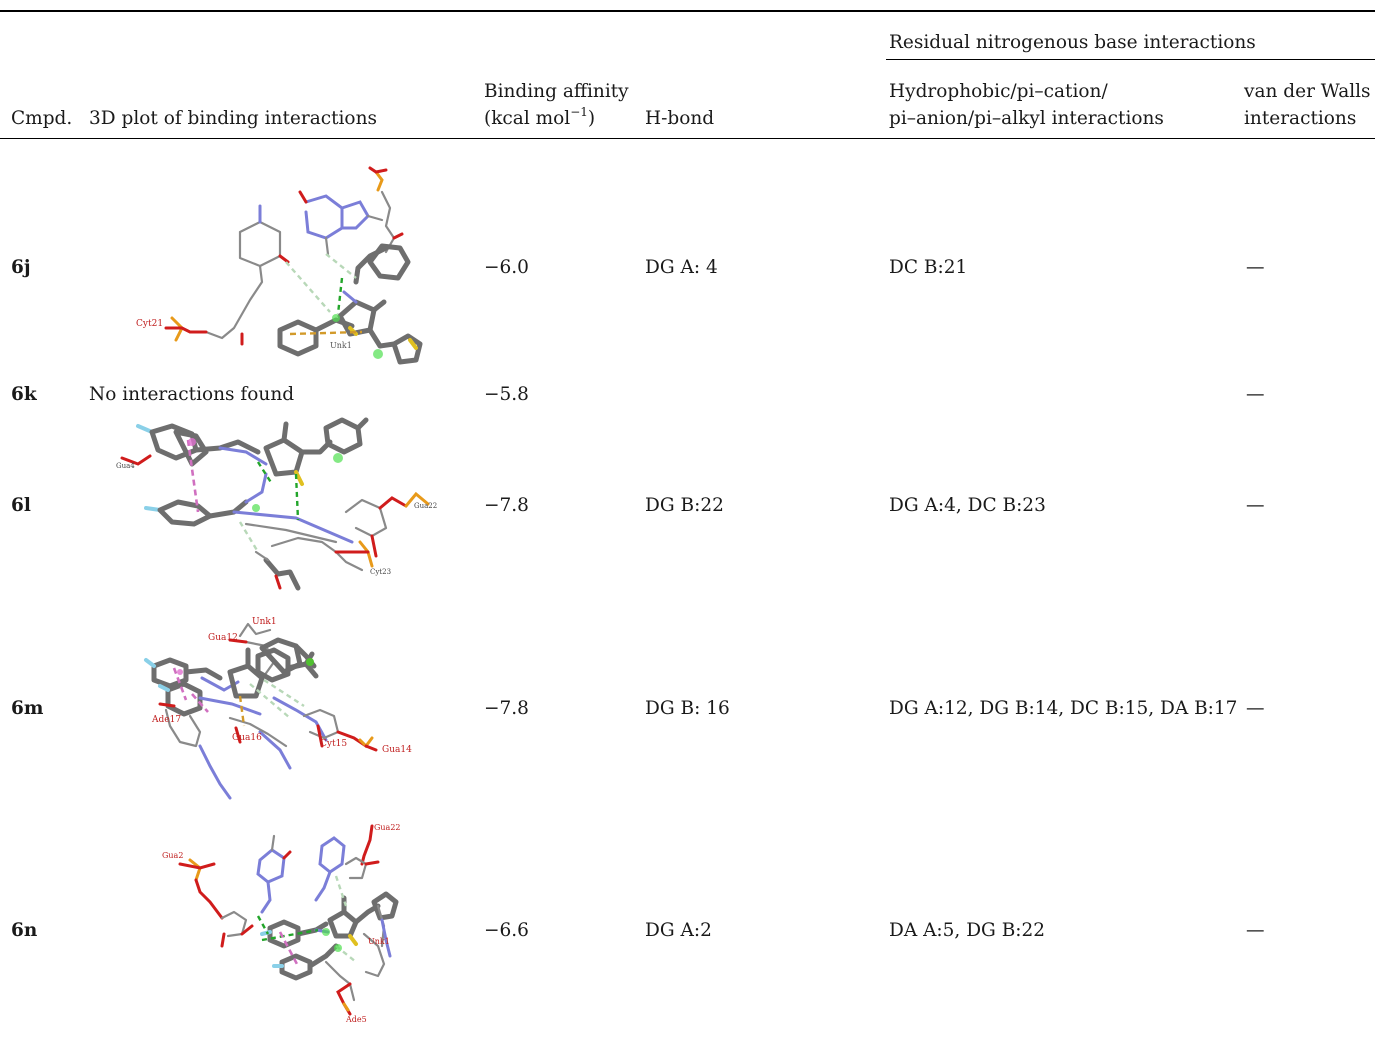 This screenshot has width=1375, height=1039. Describe the element at coordinates (247, 738) in the screenshot. I see `row-6m-label-gua16: Gua16` at that location.